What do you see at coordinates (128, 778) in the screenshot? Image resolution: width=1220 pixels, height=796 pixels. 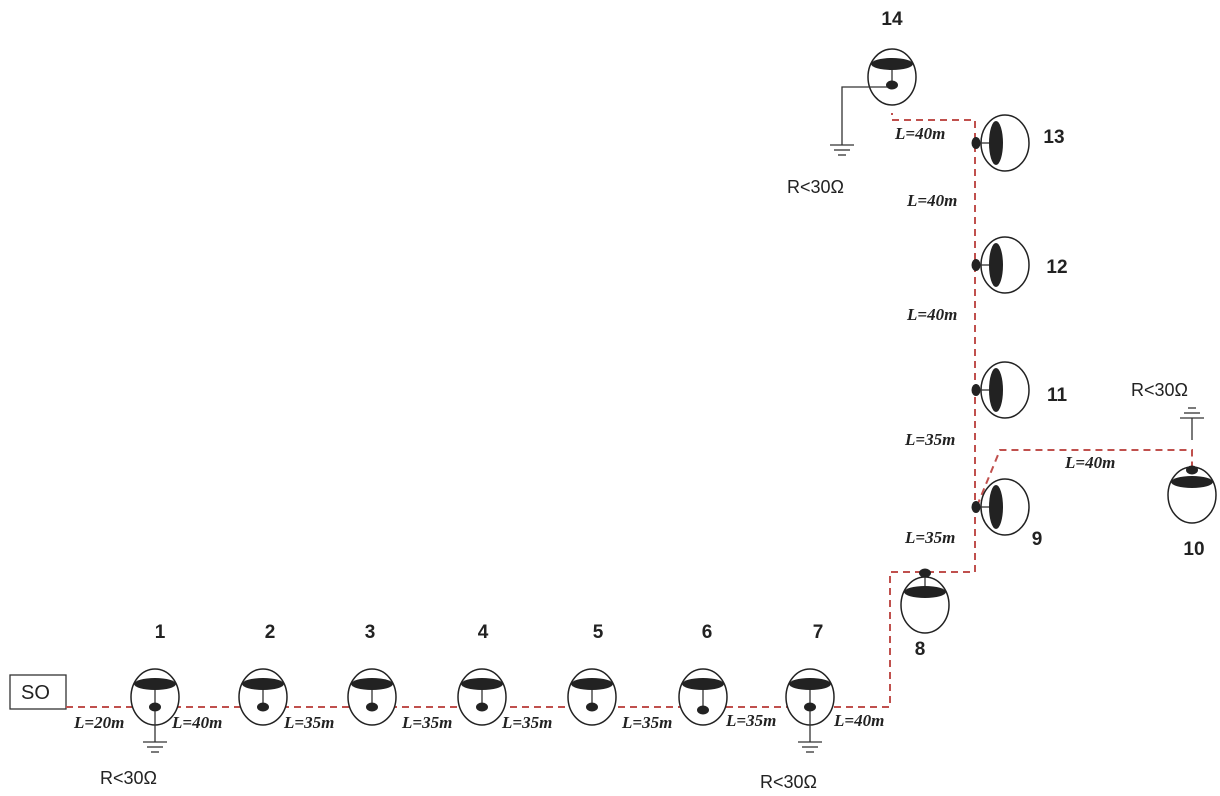 I see `ground-lamp-1-label: R<30Ω` at bounding box center [128, 778].